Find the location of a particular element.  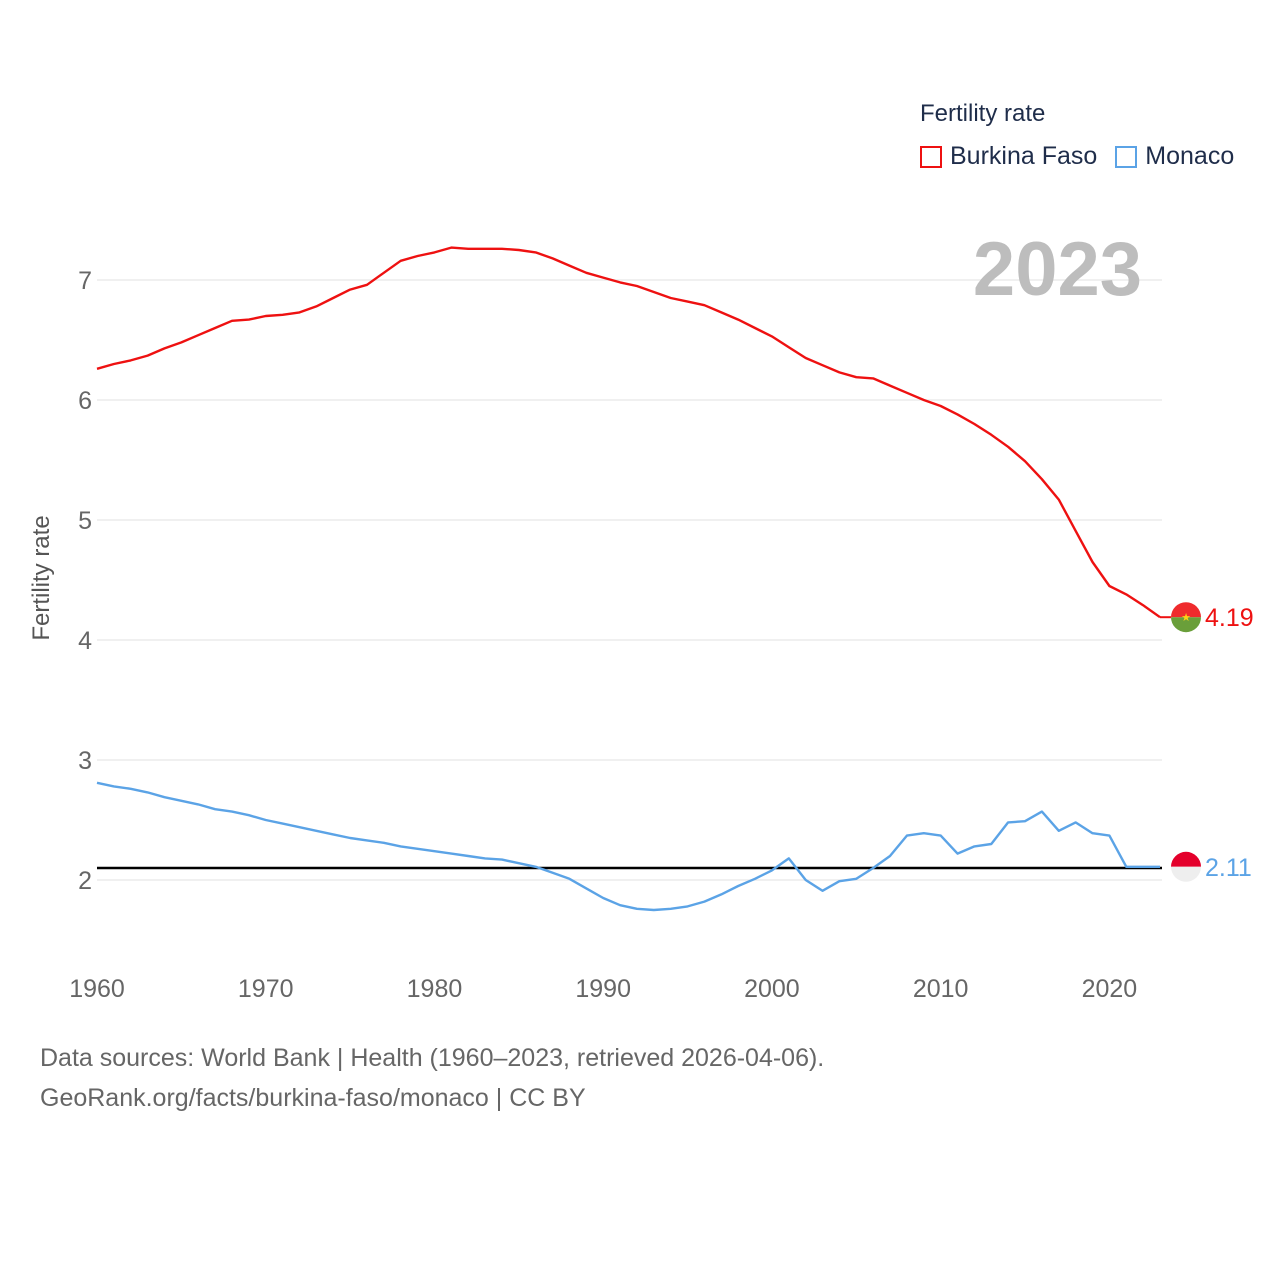

legend-swatch-burkina-faso is located at coordinates (931, 156).